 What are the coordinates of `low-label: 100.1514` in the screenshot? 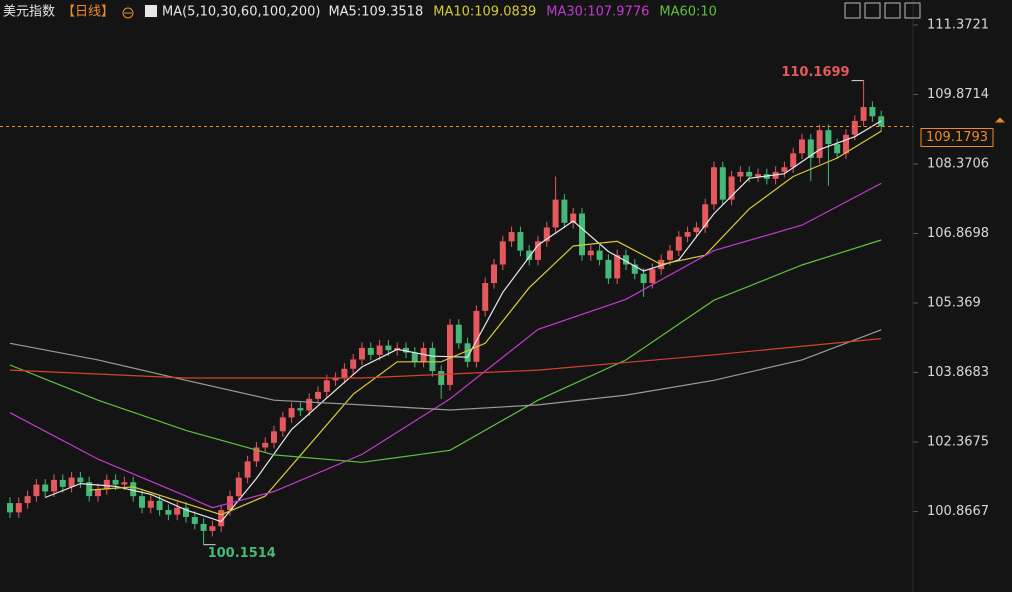 It's located at (242, 553).